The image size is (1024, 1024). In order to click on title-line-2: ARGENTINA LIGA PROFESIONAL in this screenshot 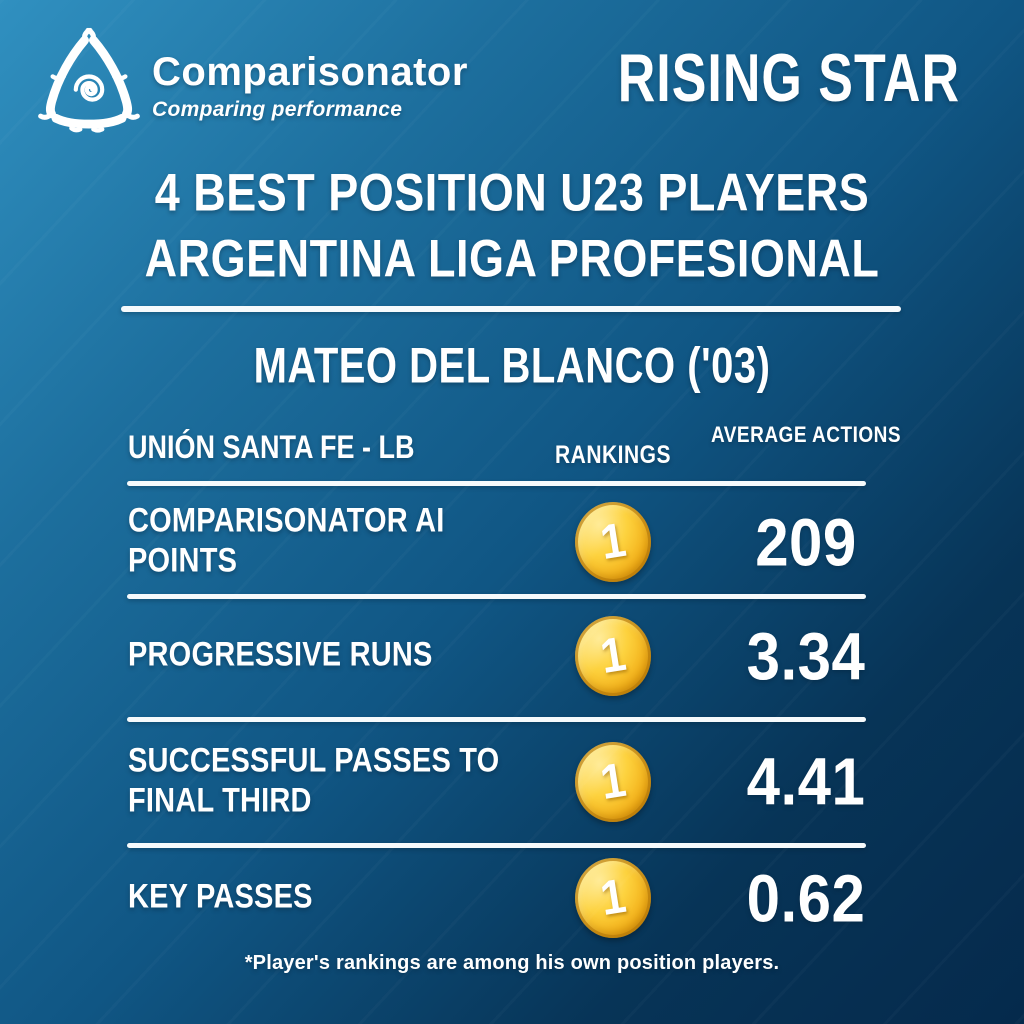, I will do `click(512, 258)`.